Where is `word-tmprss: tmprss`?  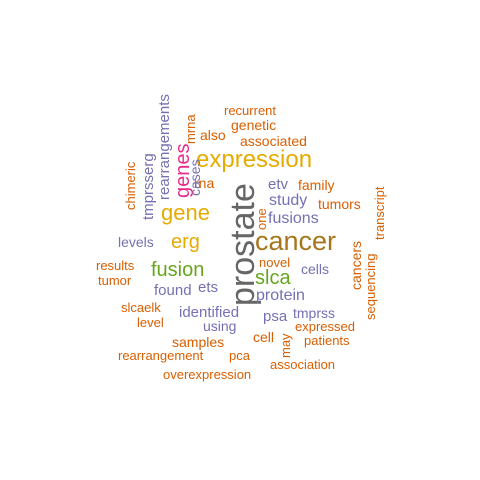 word-tmprss: tmprss is located at coordinates (314, 313).